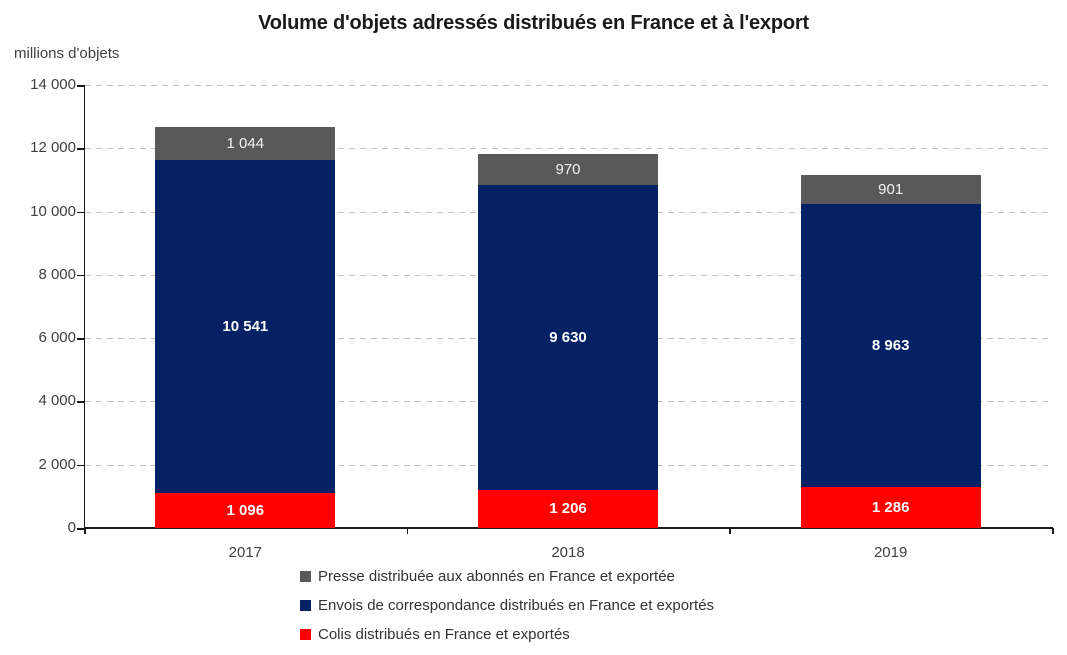  Describe the element at coordinates (67, 53) in the screenshot. I see `y-axis-unit-label: millions d'objets` at that location.